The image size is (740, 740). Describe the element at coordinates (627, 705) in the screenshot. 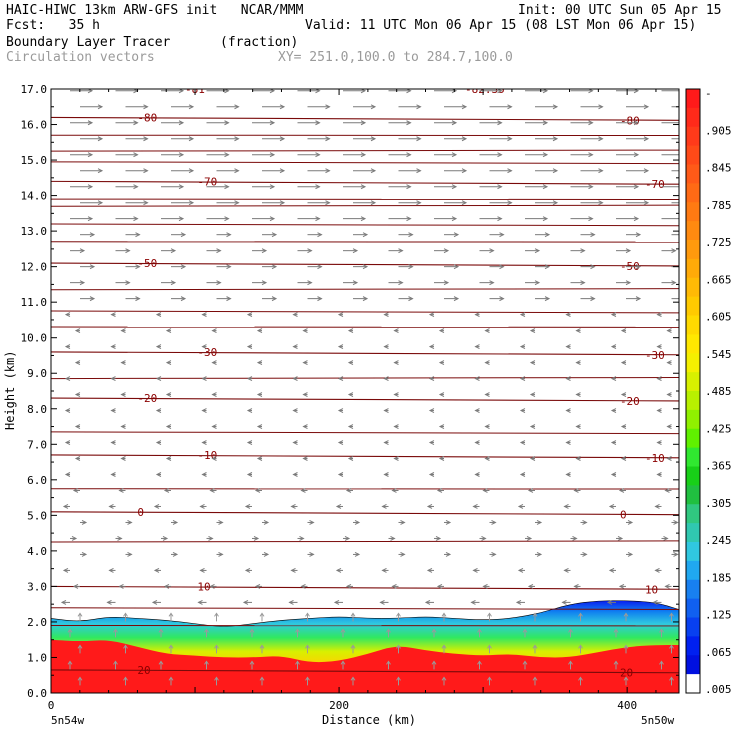

I see `x-tick-label: 400` at that location.